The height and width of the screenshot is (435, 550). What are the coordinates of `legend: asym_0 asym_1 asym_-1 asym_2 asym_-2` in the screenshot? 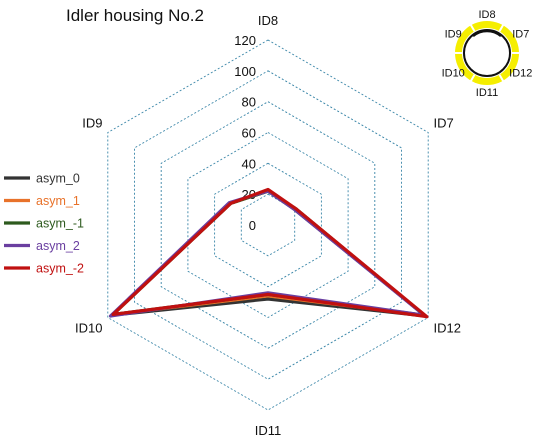 It's located at (44, 224).